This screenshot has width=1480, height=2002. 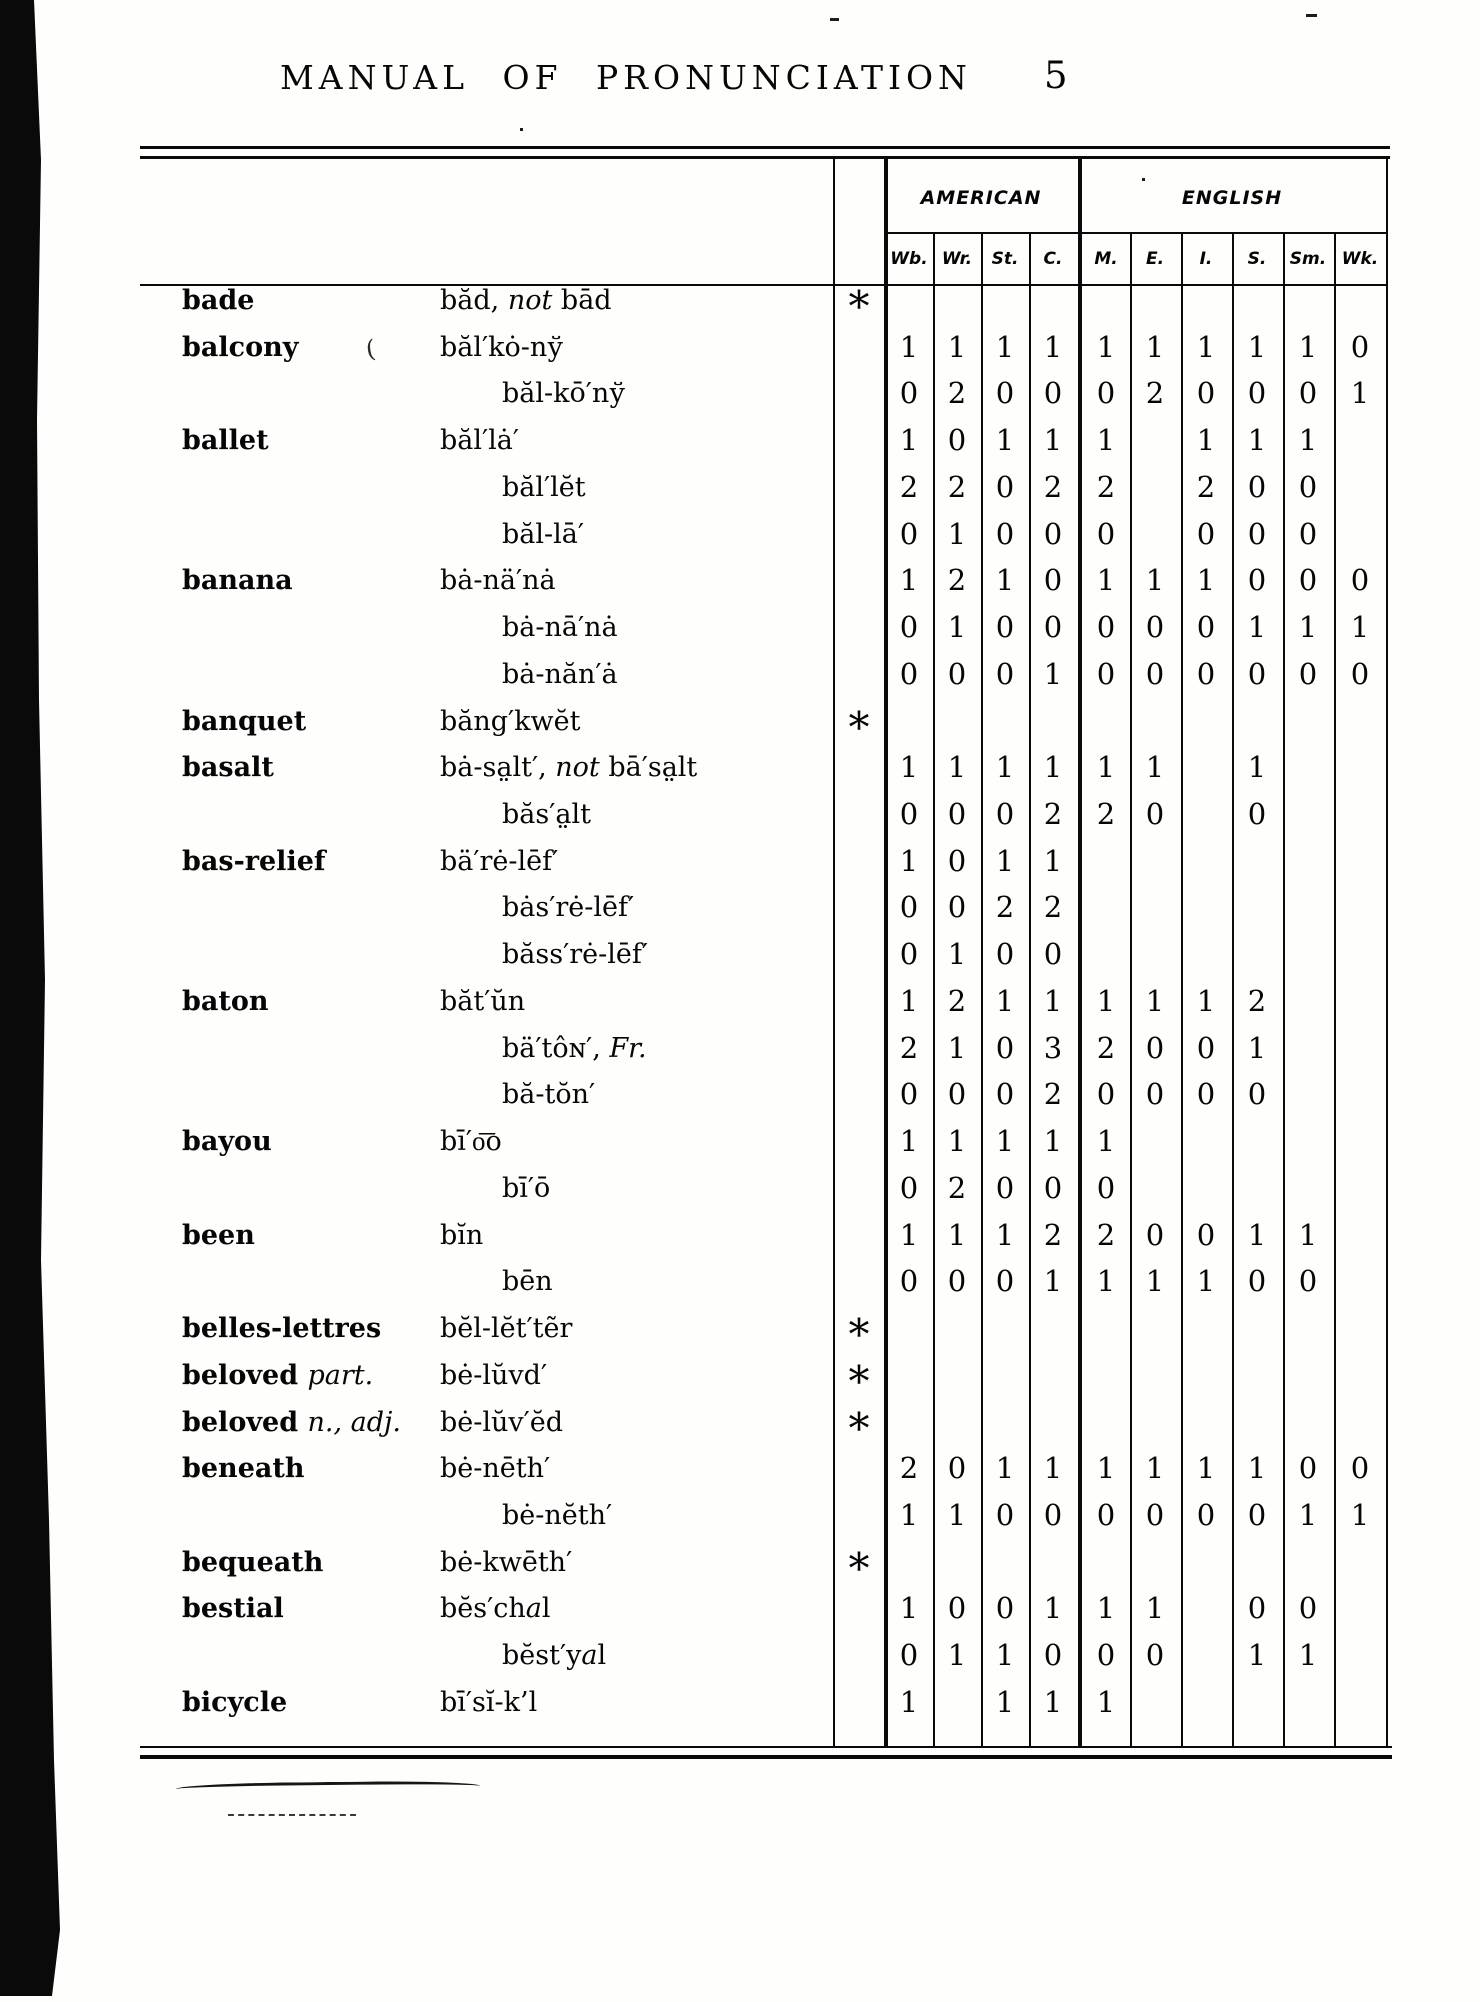 What do you see at coordinates (1360, 259) in the screenshot?
I see `column-header: Wk.` at bounding box center [1360, 259].